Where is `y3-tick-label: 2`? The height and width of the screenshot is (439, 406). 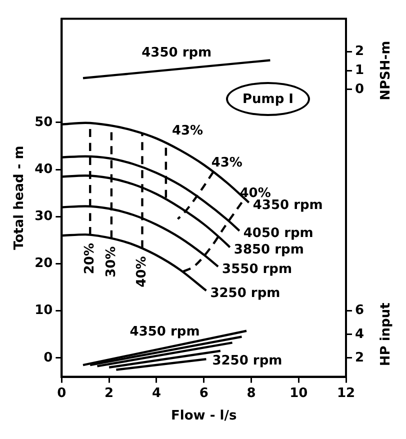
y3-tick-label: 2 is located at coordinates (359, 358).